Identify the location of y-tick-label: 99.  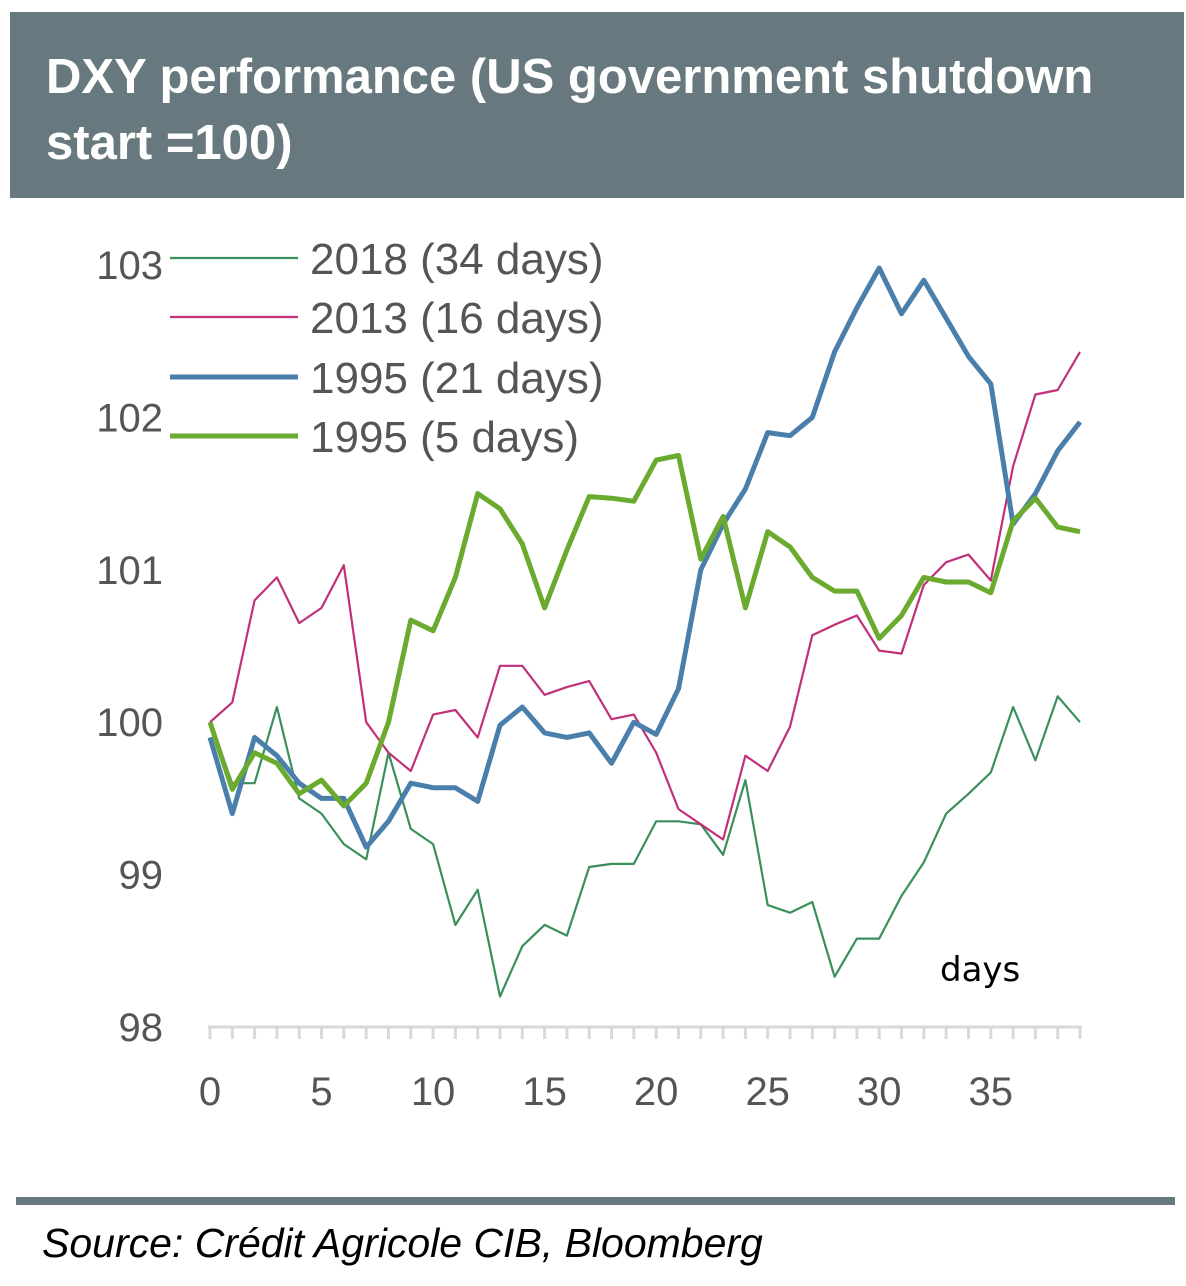
(141, 876).